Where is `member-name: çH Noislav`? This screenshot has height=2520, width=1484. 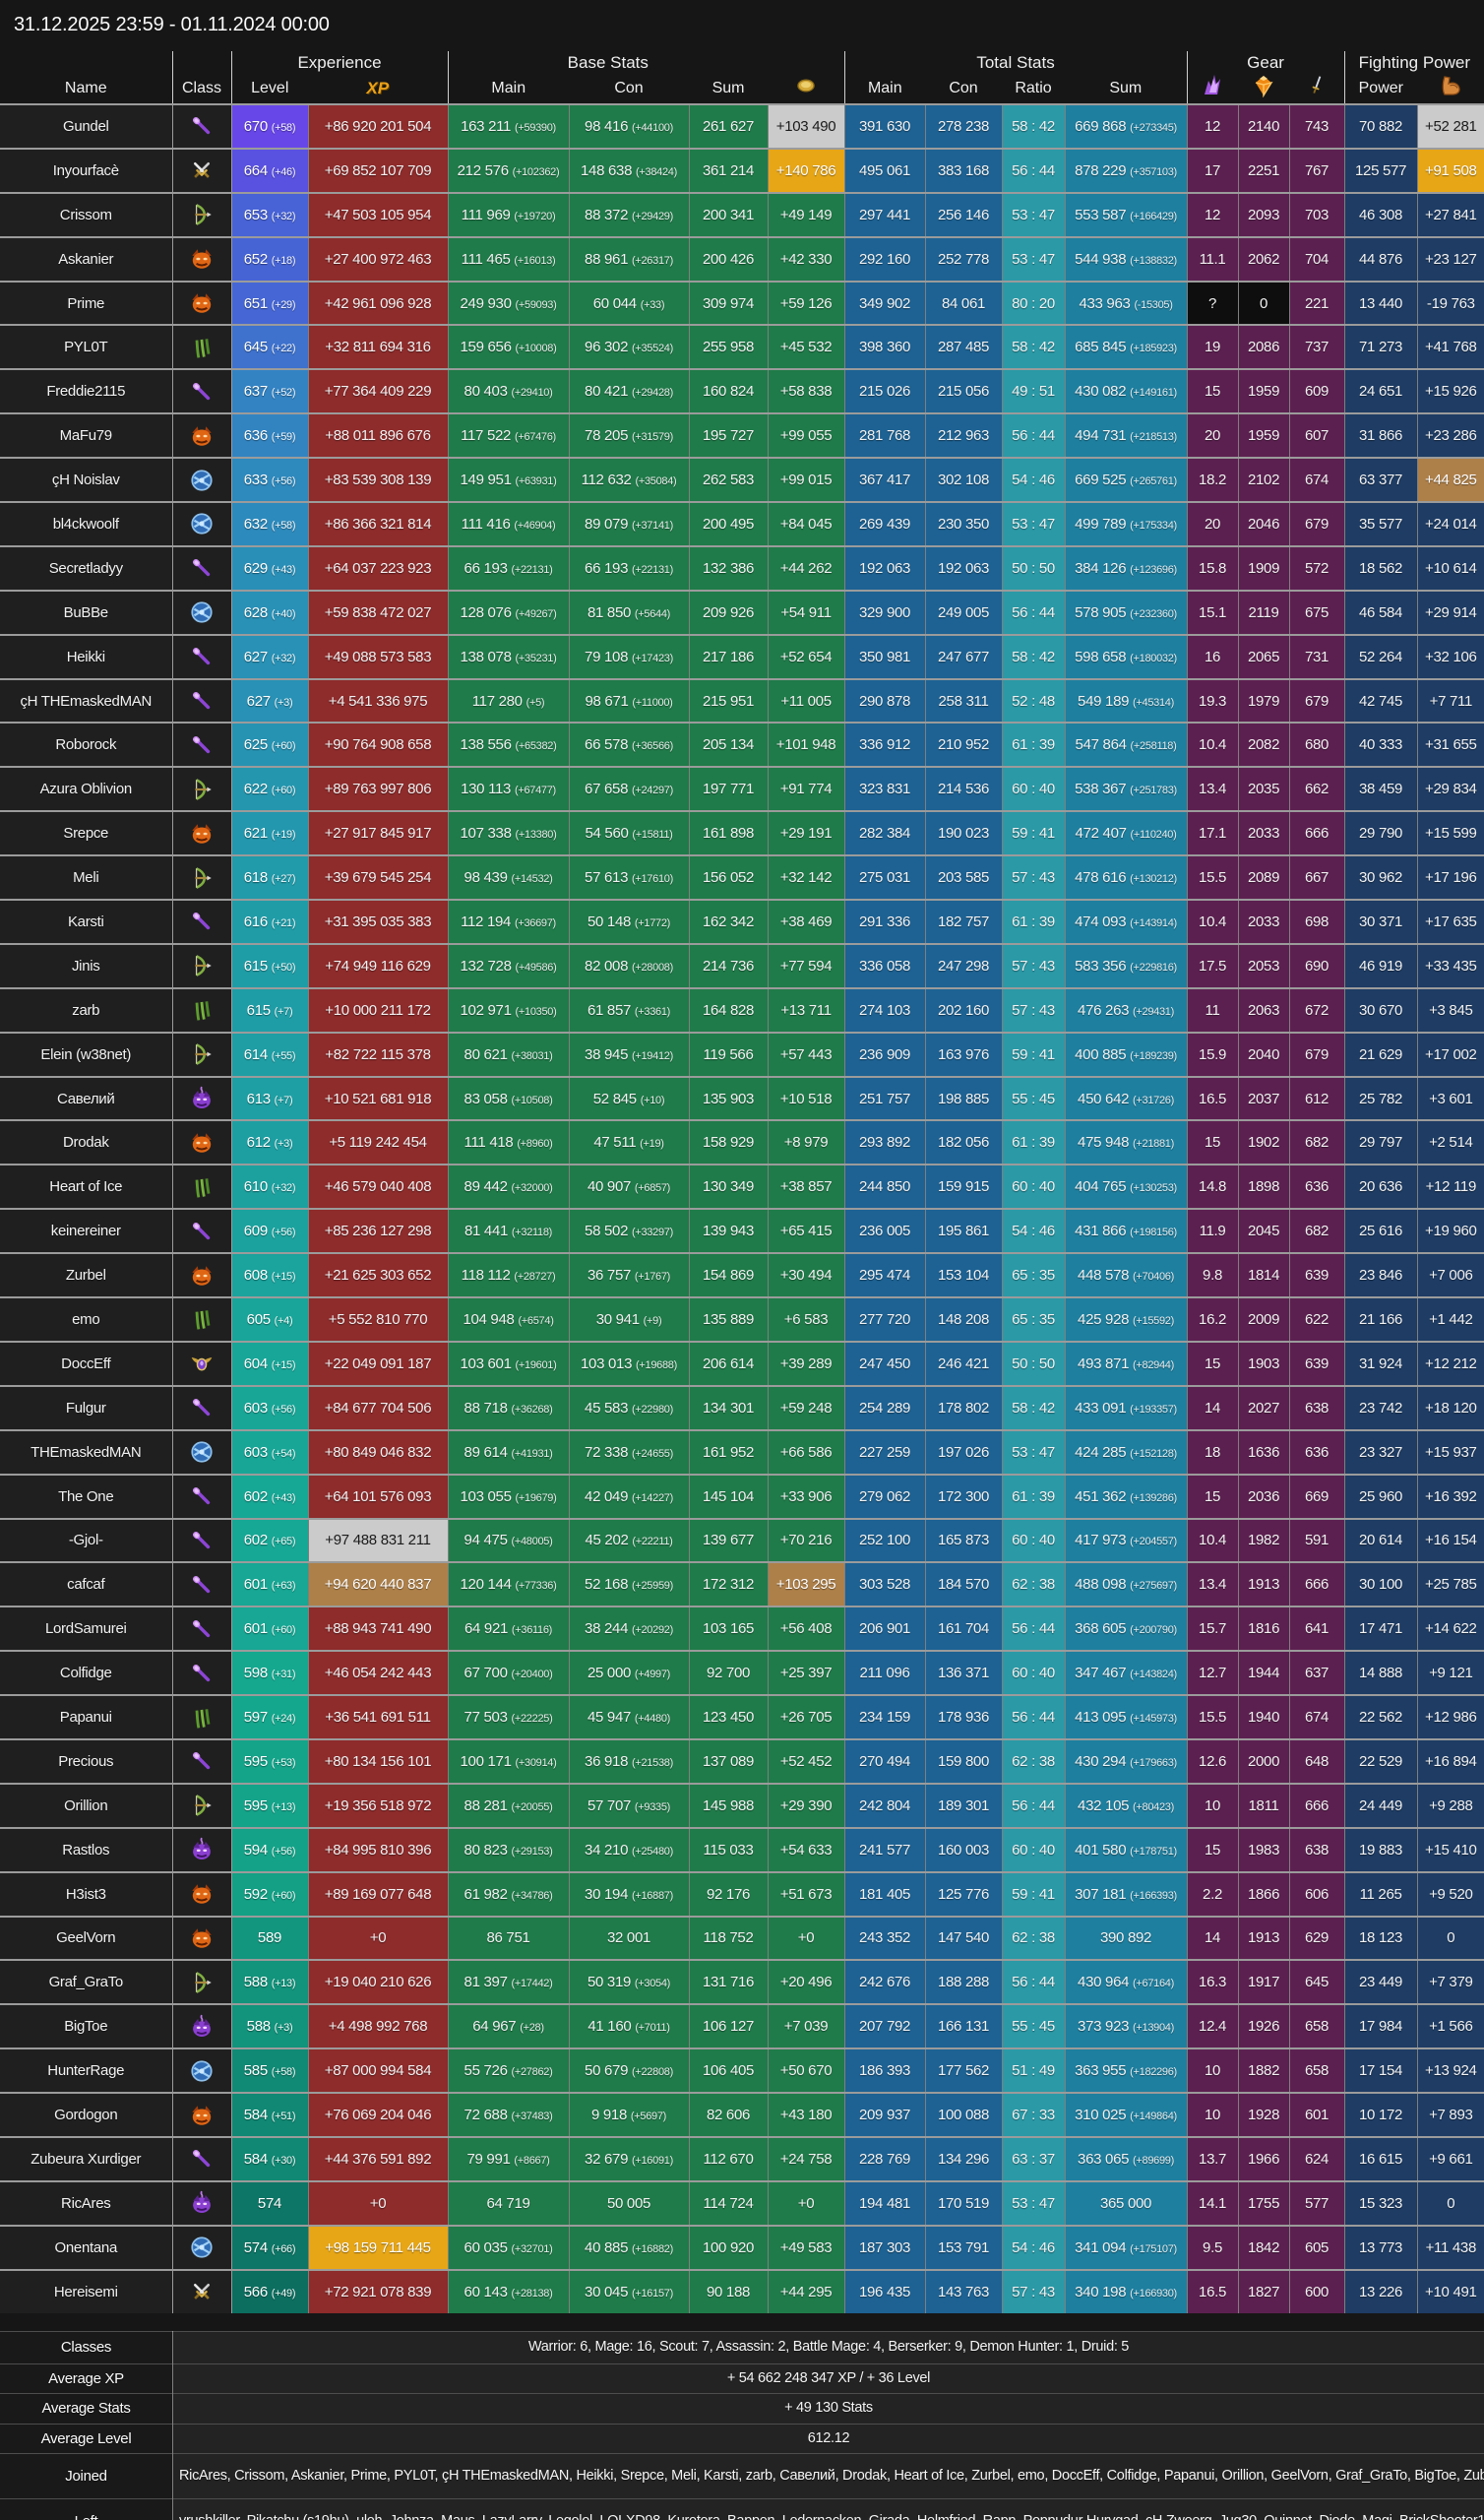
member-name: çH Noislav is located at coordinates (86, 480).